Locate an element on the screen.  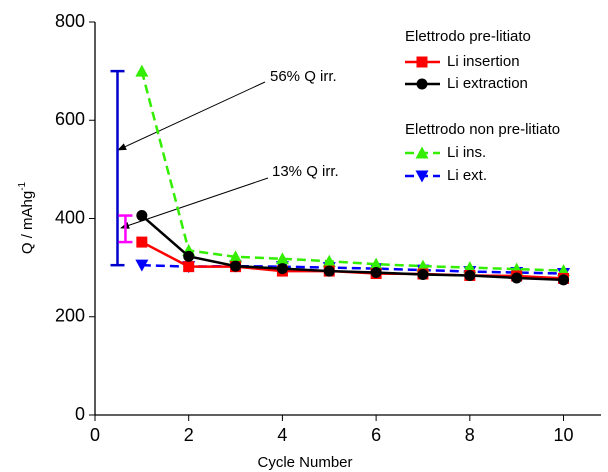
x-tick-label: 2 is located at coordinates (189, 435).